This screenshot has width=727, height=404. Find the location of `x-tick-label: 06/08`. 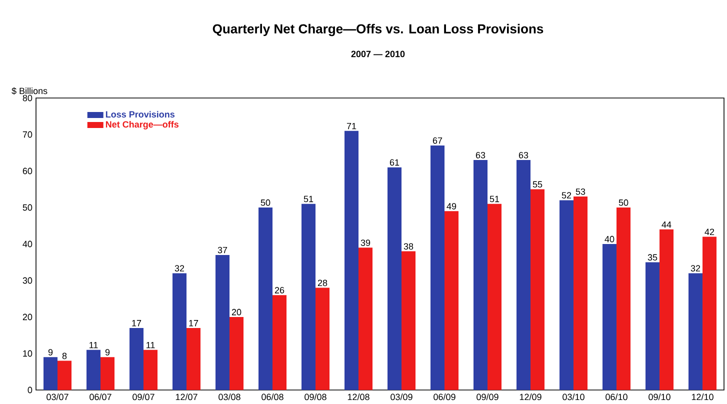

x-tick-label: 06/08 is located at coordinates (273, 397).